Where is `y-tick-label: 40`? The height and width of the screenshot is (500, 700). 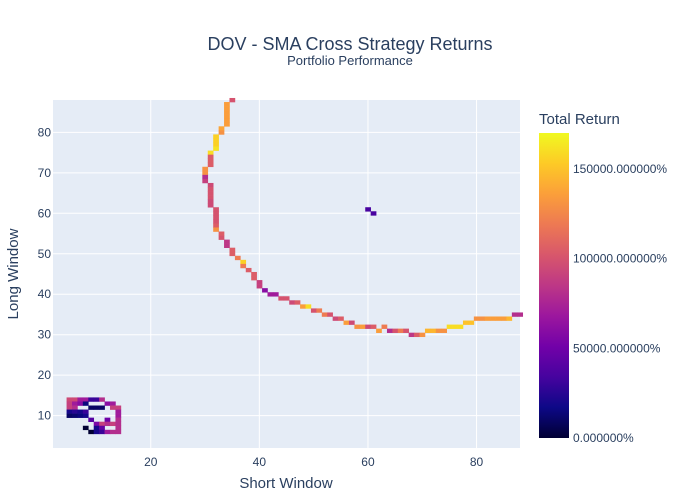
y-tick-label: 40 is located at coordinates (45, 294).